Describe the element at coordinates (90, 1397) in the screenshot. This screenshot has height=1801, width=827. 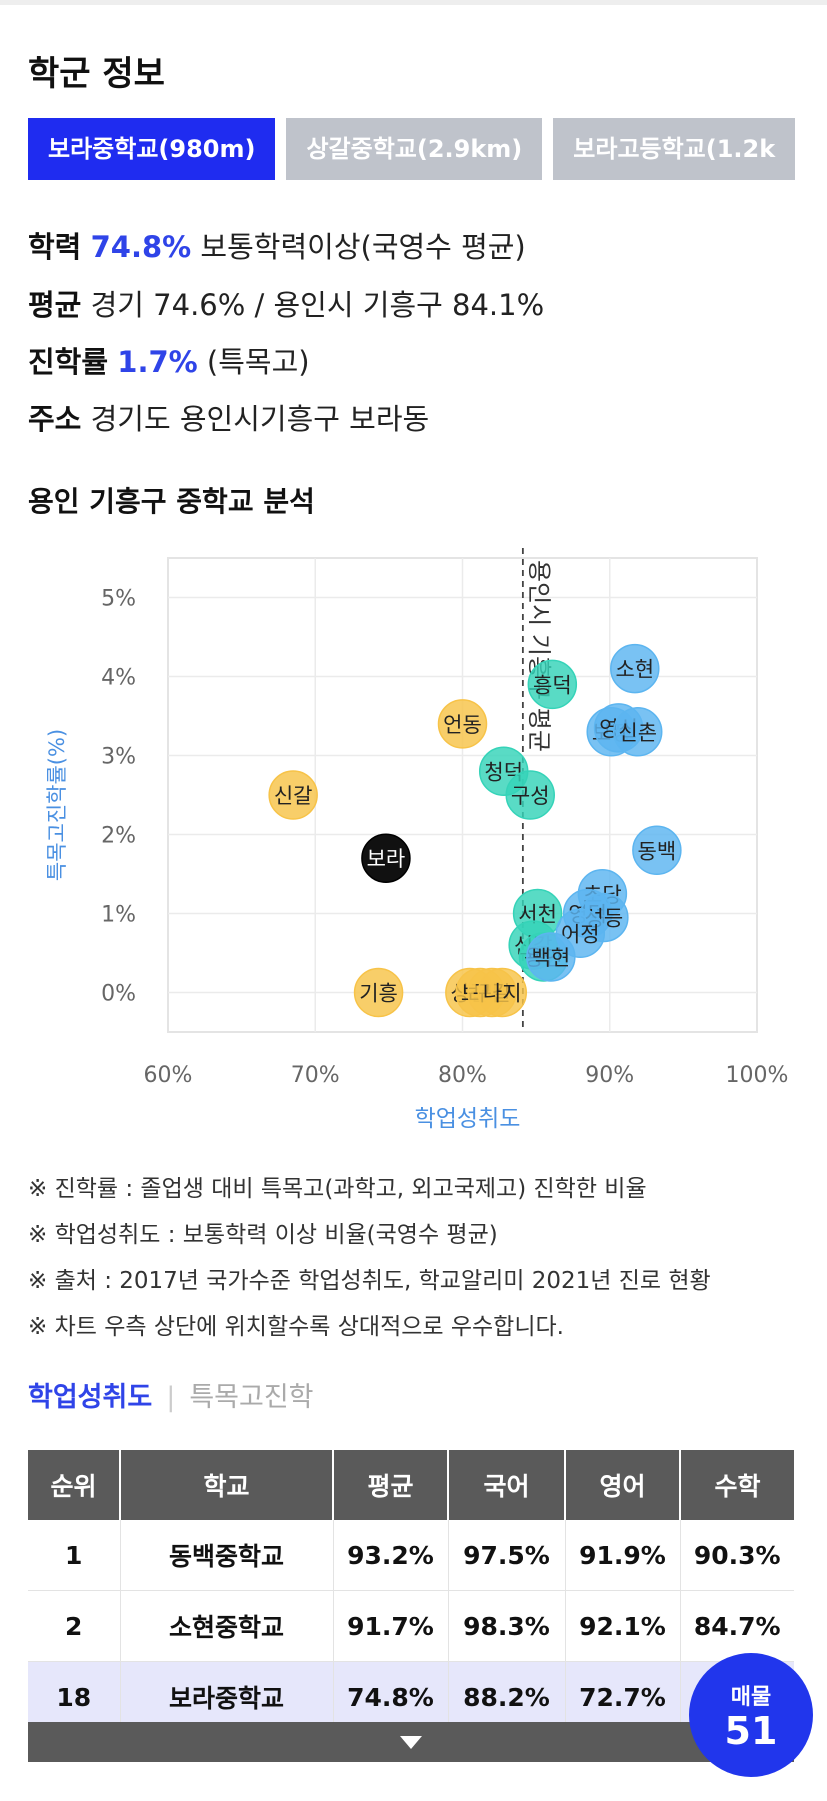
I see `subtab-achievement: 학업성취도` at that location.